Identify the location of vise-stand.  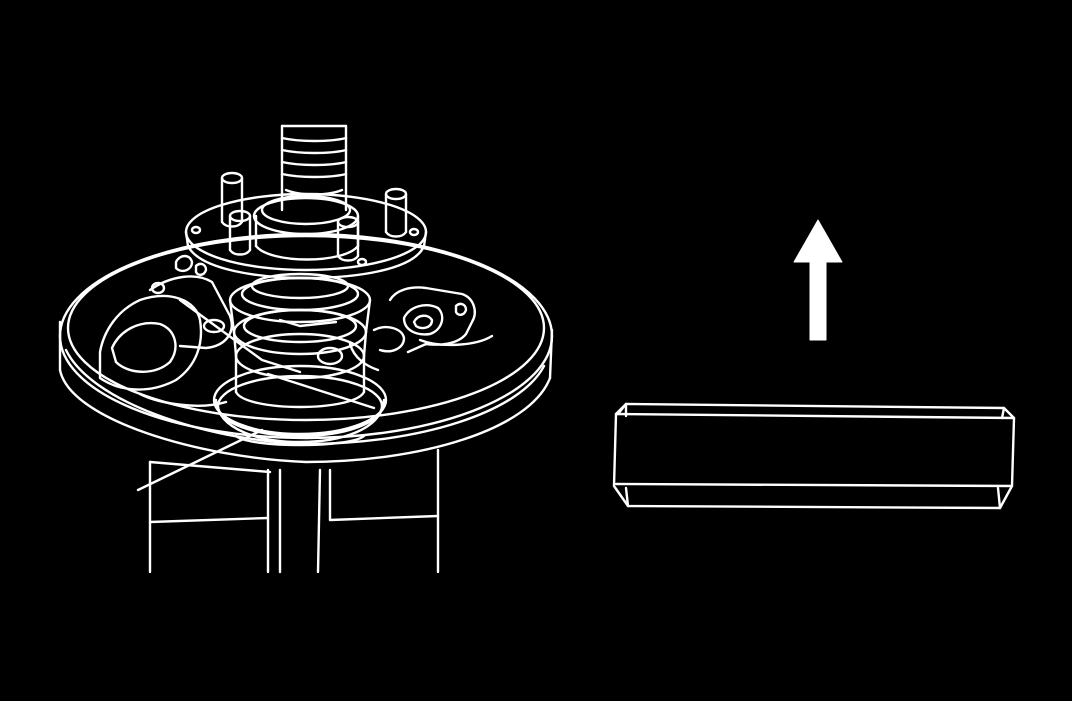
(294, 511).